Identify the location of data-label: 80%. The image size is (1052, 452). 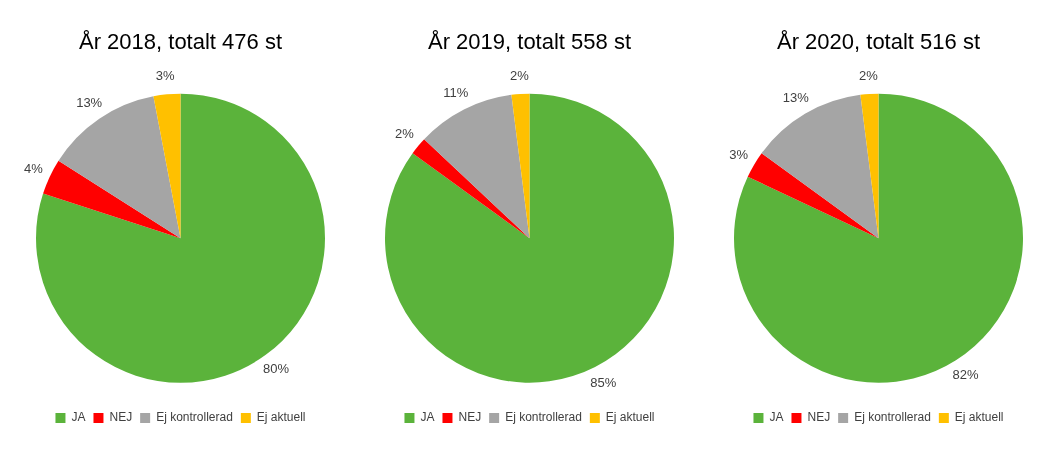
(276, 369).